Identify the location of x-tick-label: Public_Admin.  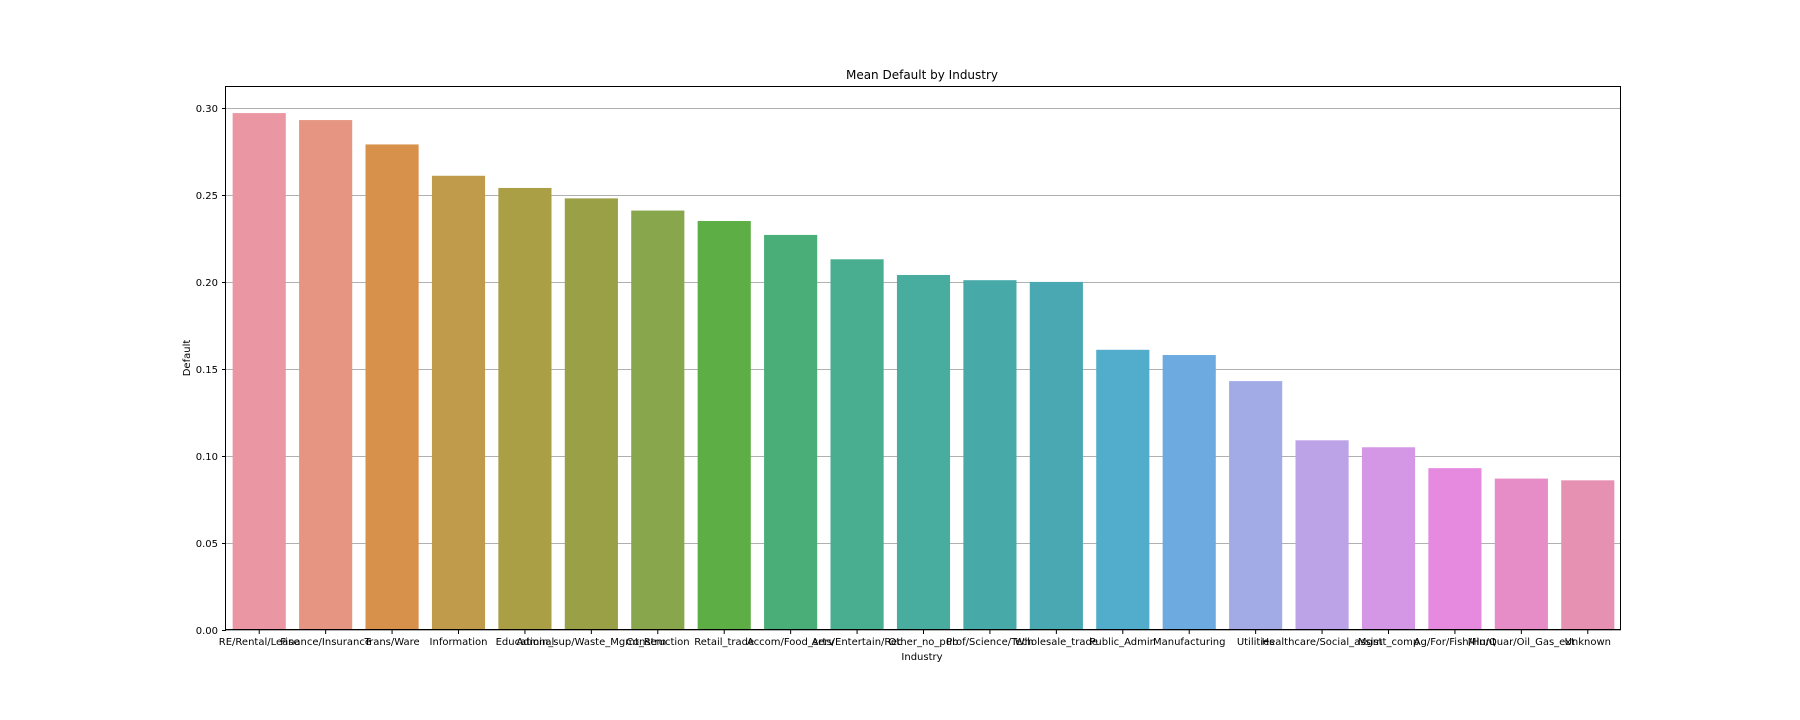
(1123, 642).